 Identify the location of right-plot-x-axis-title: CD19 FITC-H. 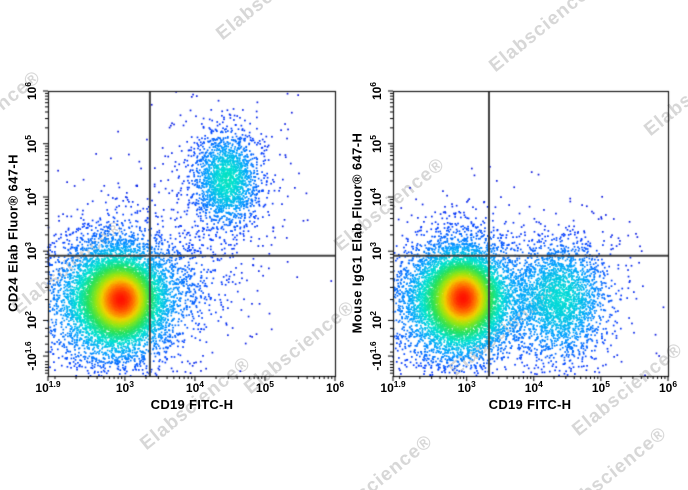
(530, 404).